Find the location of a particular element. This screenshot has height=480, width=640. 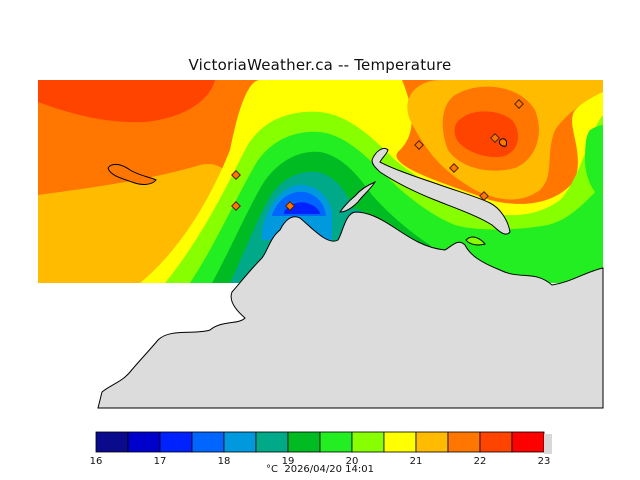

colorbar-tick-label: 19 is located at coordinates (288, 461).